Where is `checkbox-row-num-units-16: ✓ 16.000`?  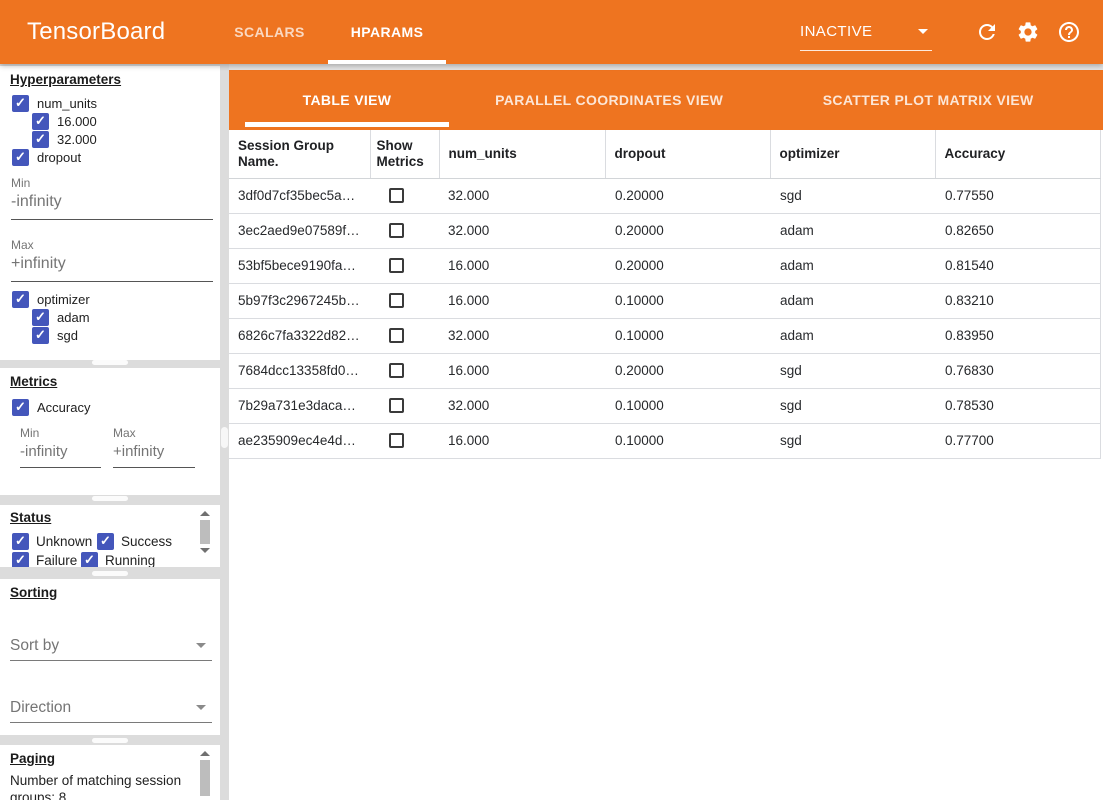 checkbox-row-num-units-16: ✓ 16.000 is located at coordinates (64, 121).